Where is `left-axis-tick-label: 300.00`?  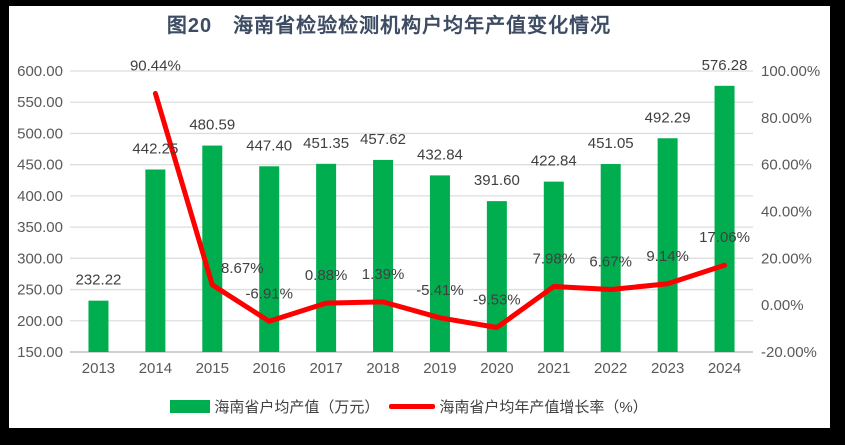
left-axis-tick-label: 300.00 is located at coordinates (40, 258).